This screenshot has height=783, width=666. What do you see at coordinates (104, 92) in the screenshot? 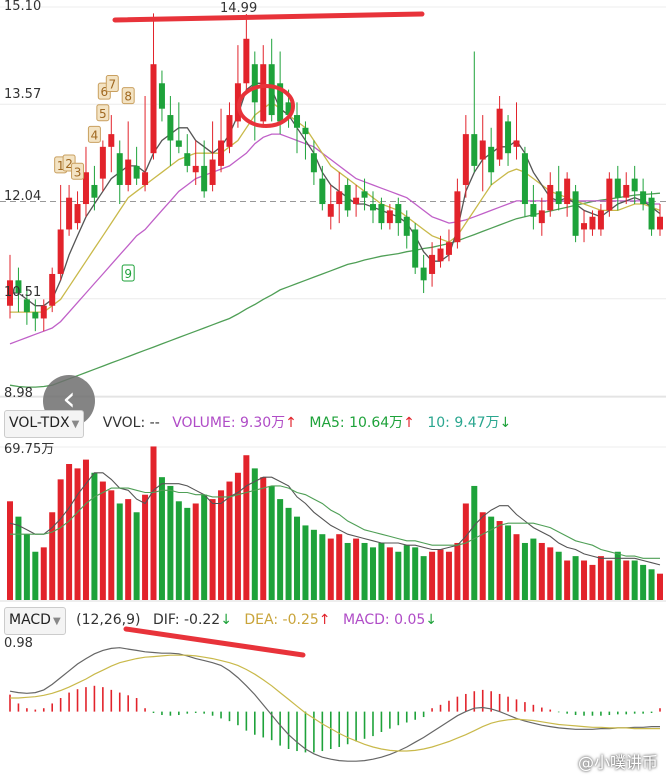
I see `nine-turn-label-text: 6` at bounding box center [104, 92].